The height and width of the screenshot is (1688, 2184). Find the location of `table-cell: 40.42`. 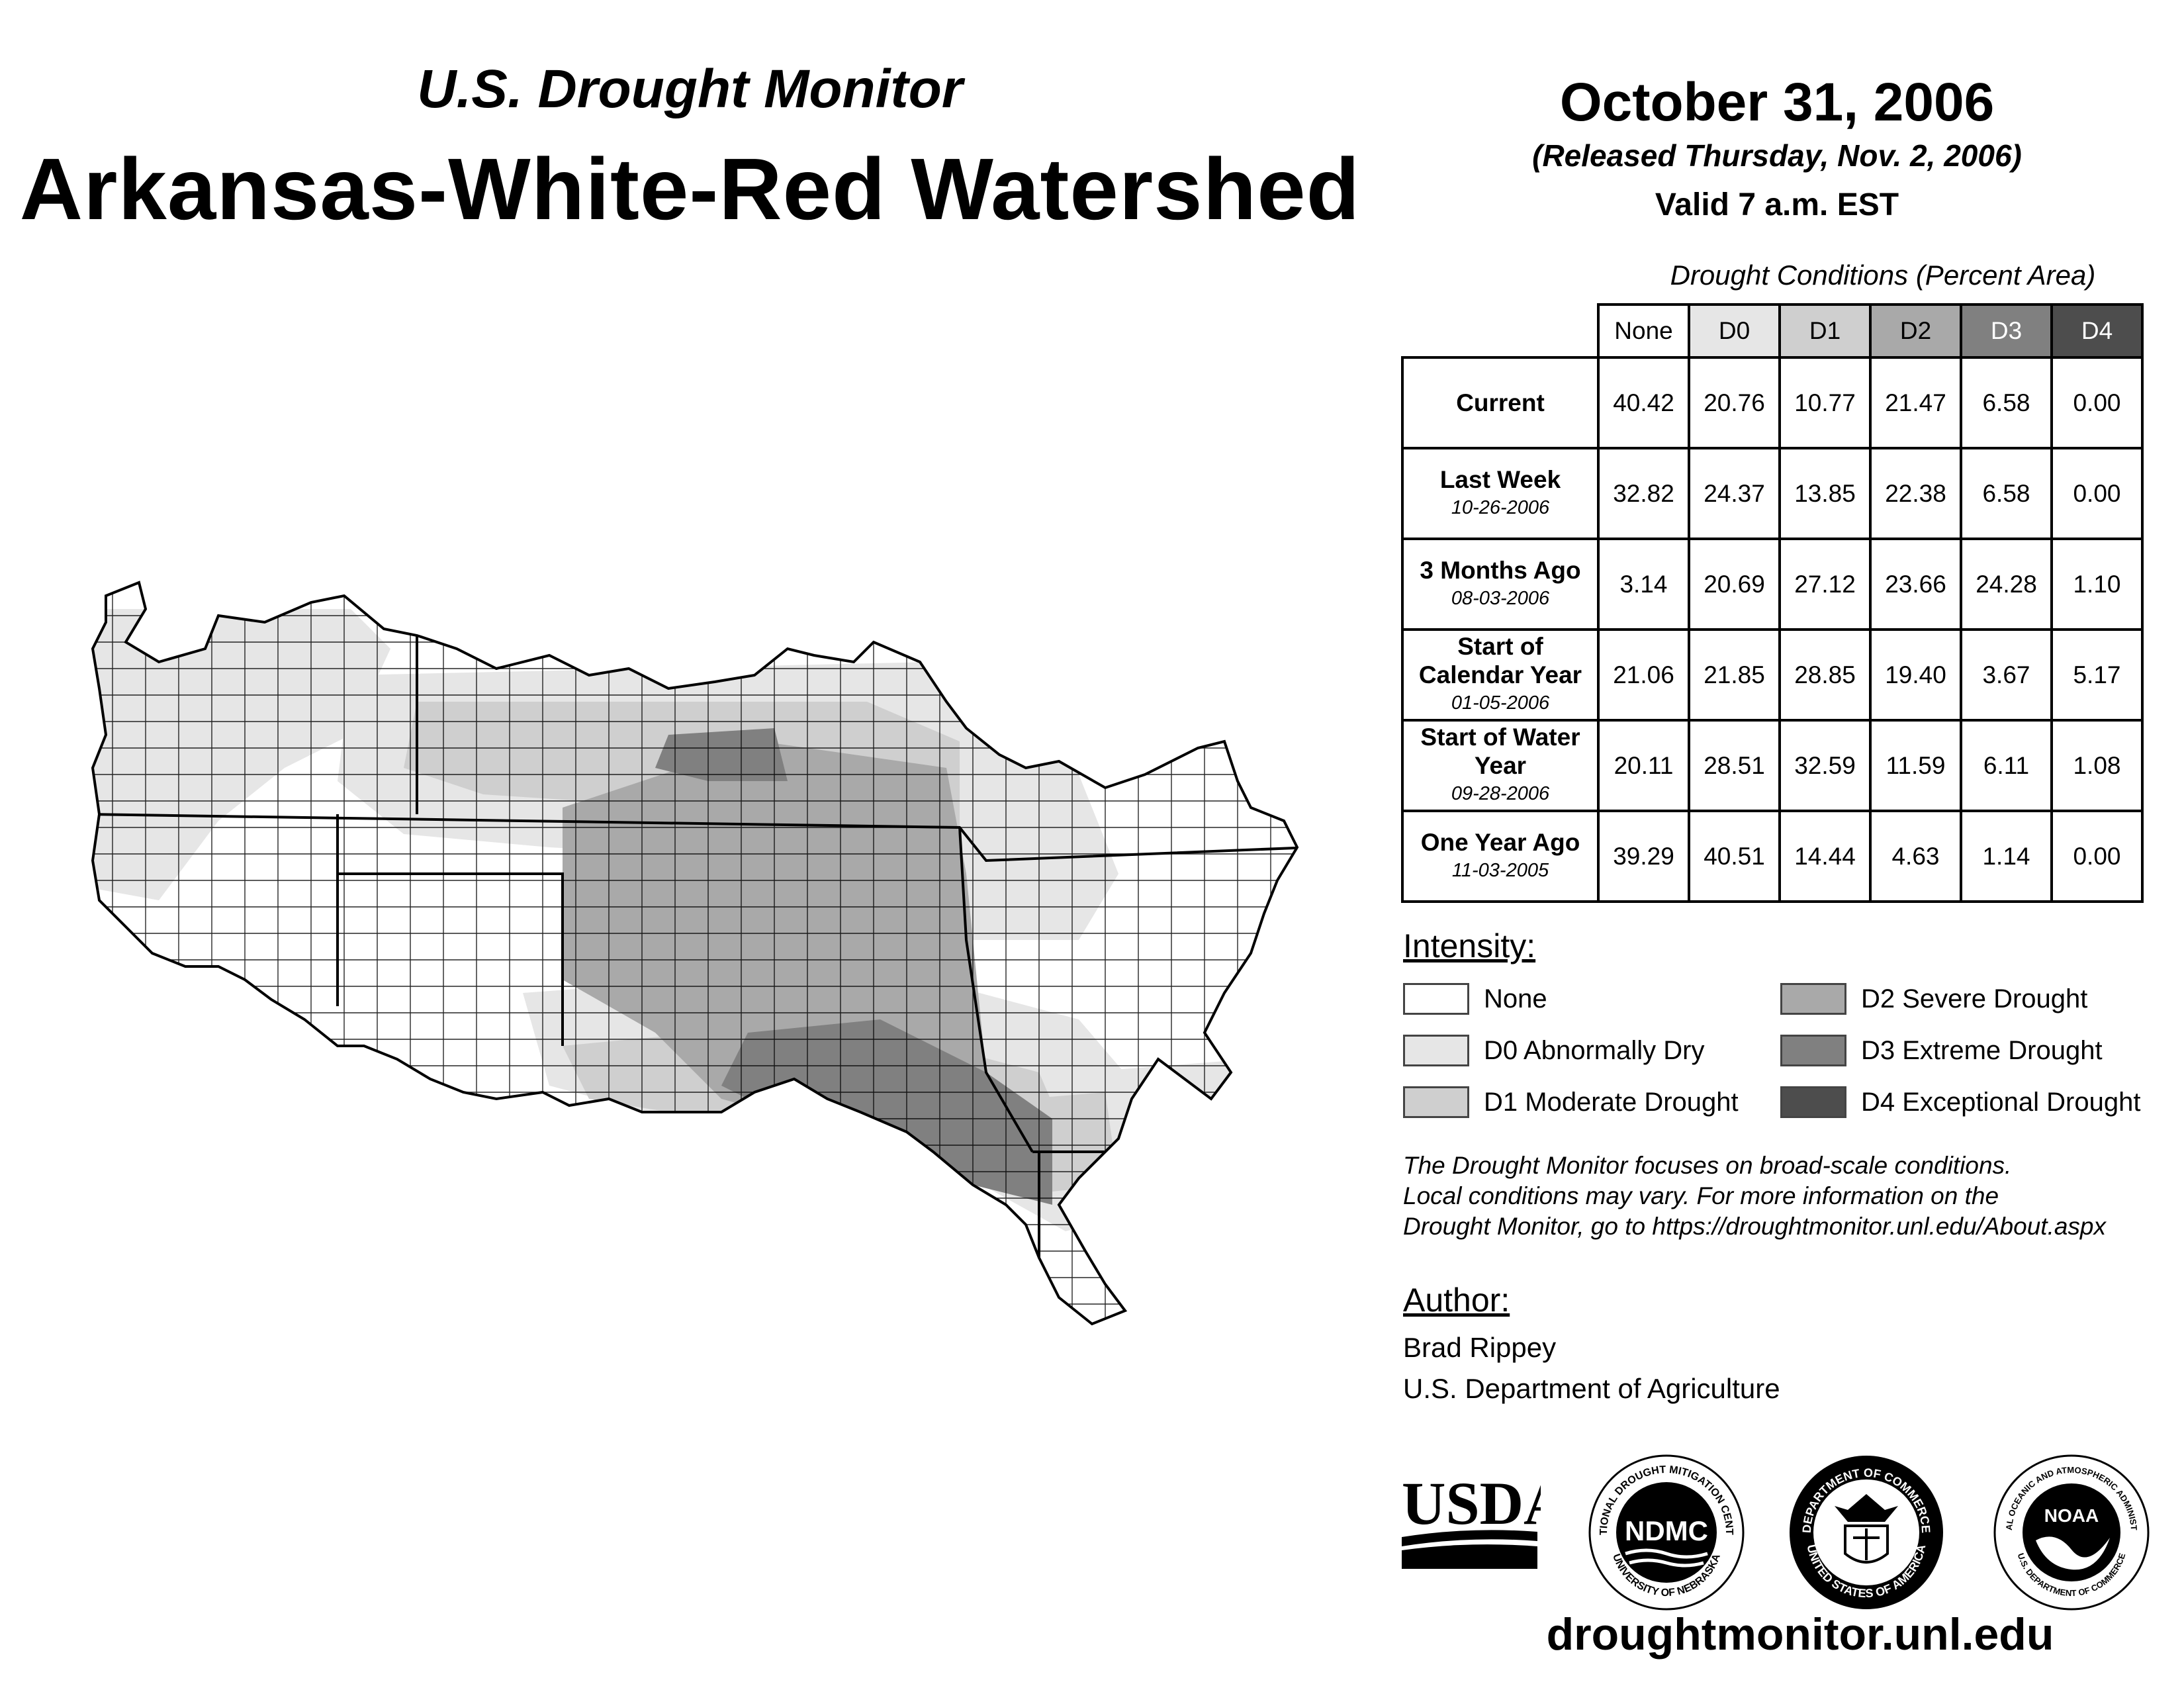

table-cell: 40.42 is located at coordinates (1644, 402).